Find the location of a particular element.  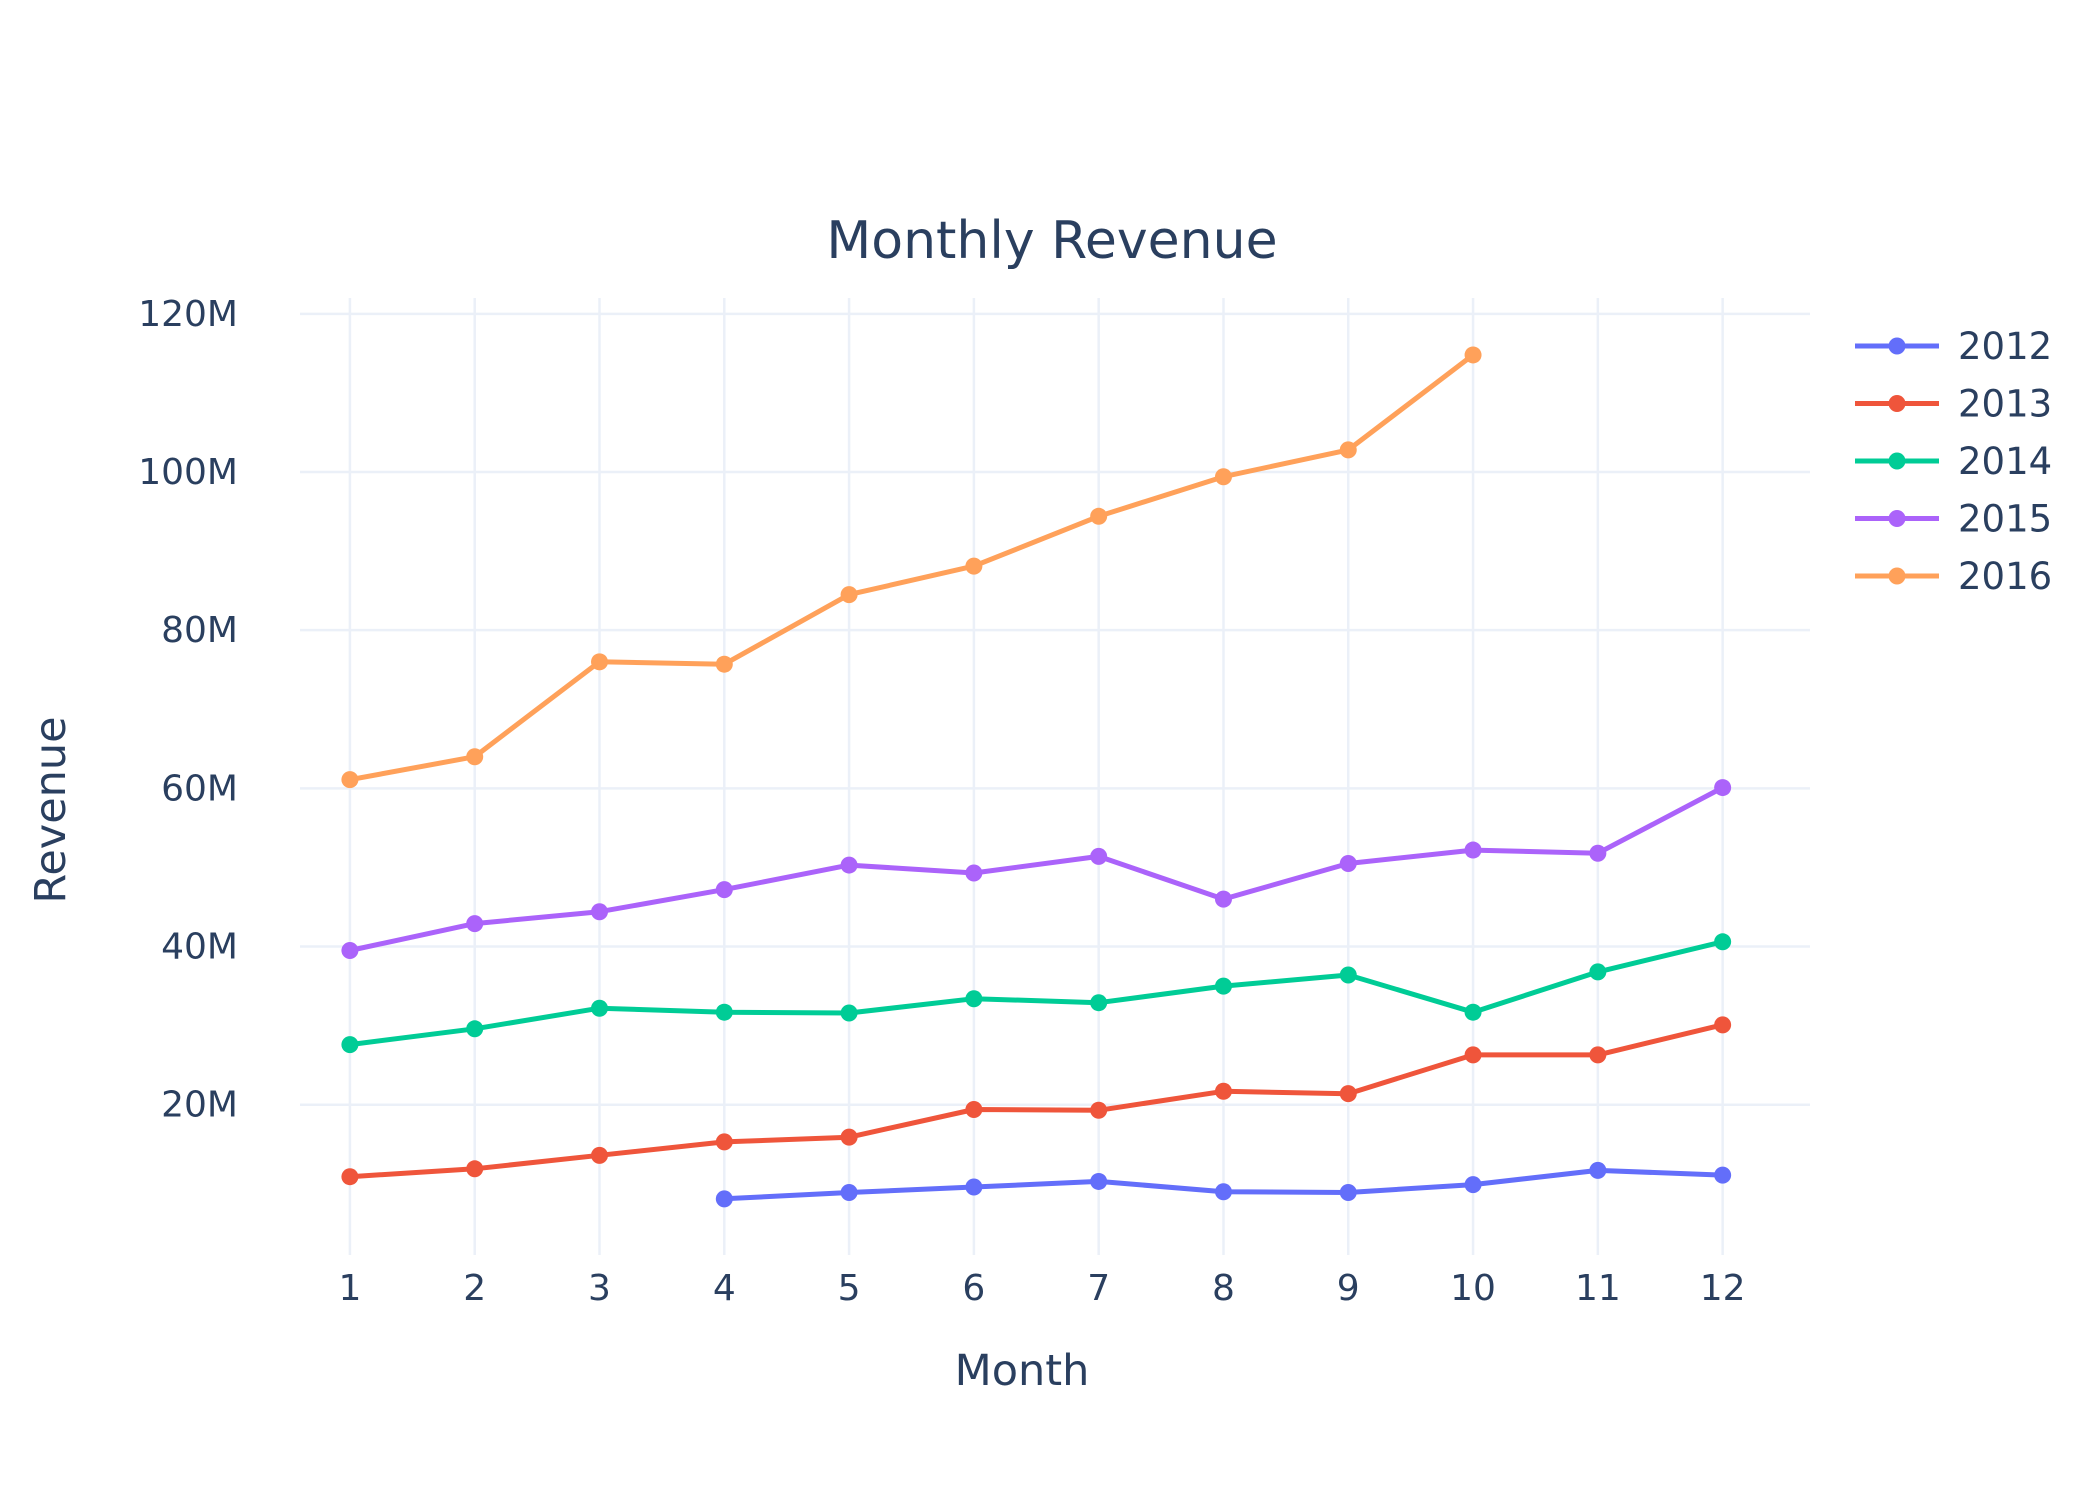

legend-label: 2016 is located at coordinates (2005, 576).